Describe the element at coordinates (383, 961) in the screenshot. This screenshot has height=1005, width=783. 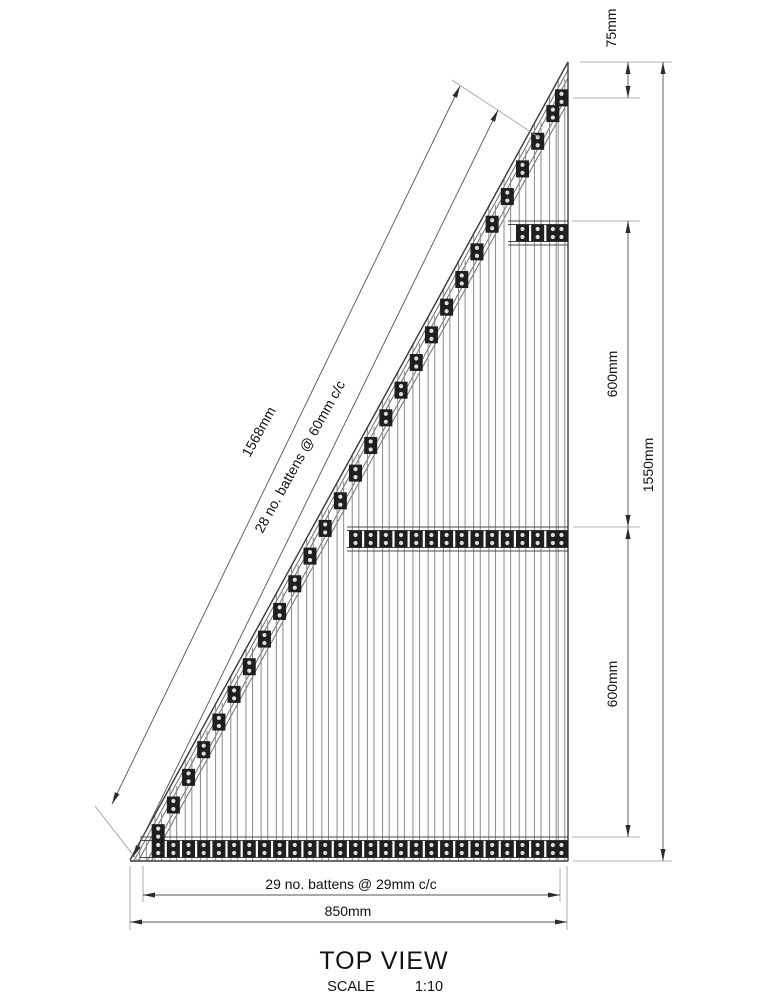
I see `view-title: TOP VIEW` at that location.